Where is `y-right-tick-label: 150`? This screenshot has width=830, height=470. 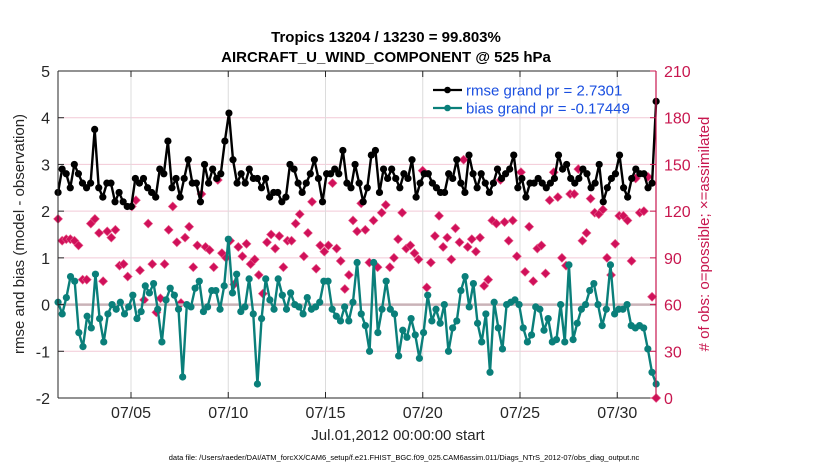
y-right-tick-label: 150 is located at coordinates (677, 165).